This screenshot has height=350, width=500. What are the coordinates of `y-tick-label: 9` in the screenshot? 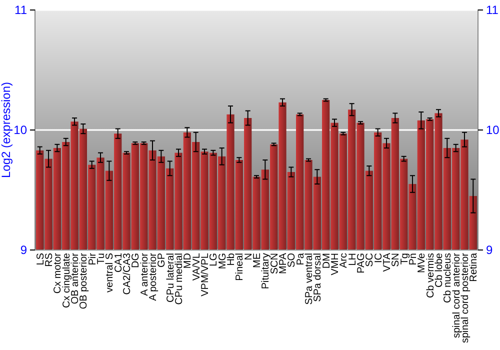 It's located at (24, 249).